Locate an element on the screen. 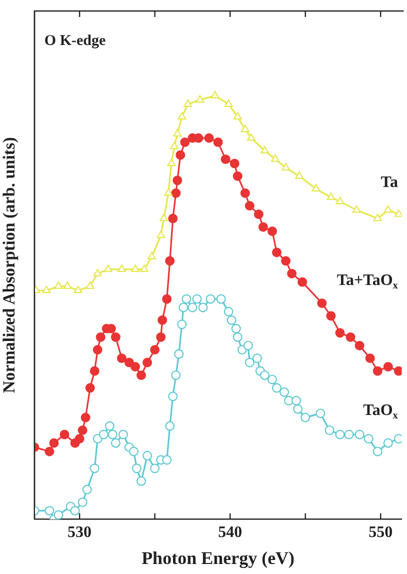 This screenshot has height=574, width=407. text: O K-edge is located at coordinates (75, 40).